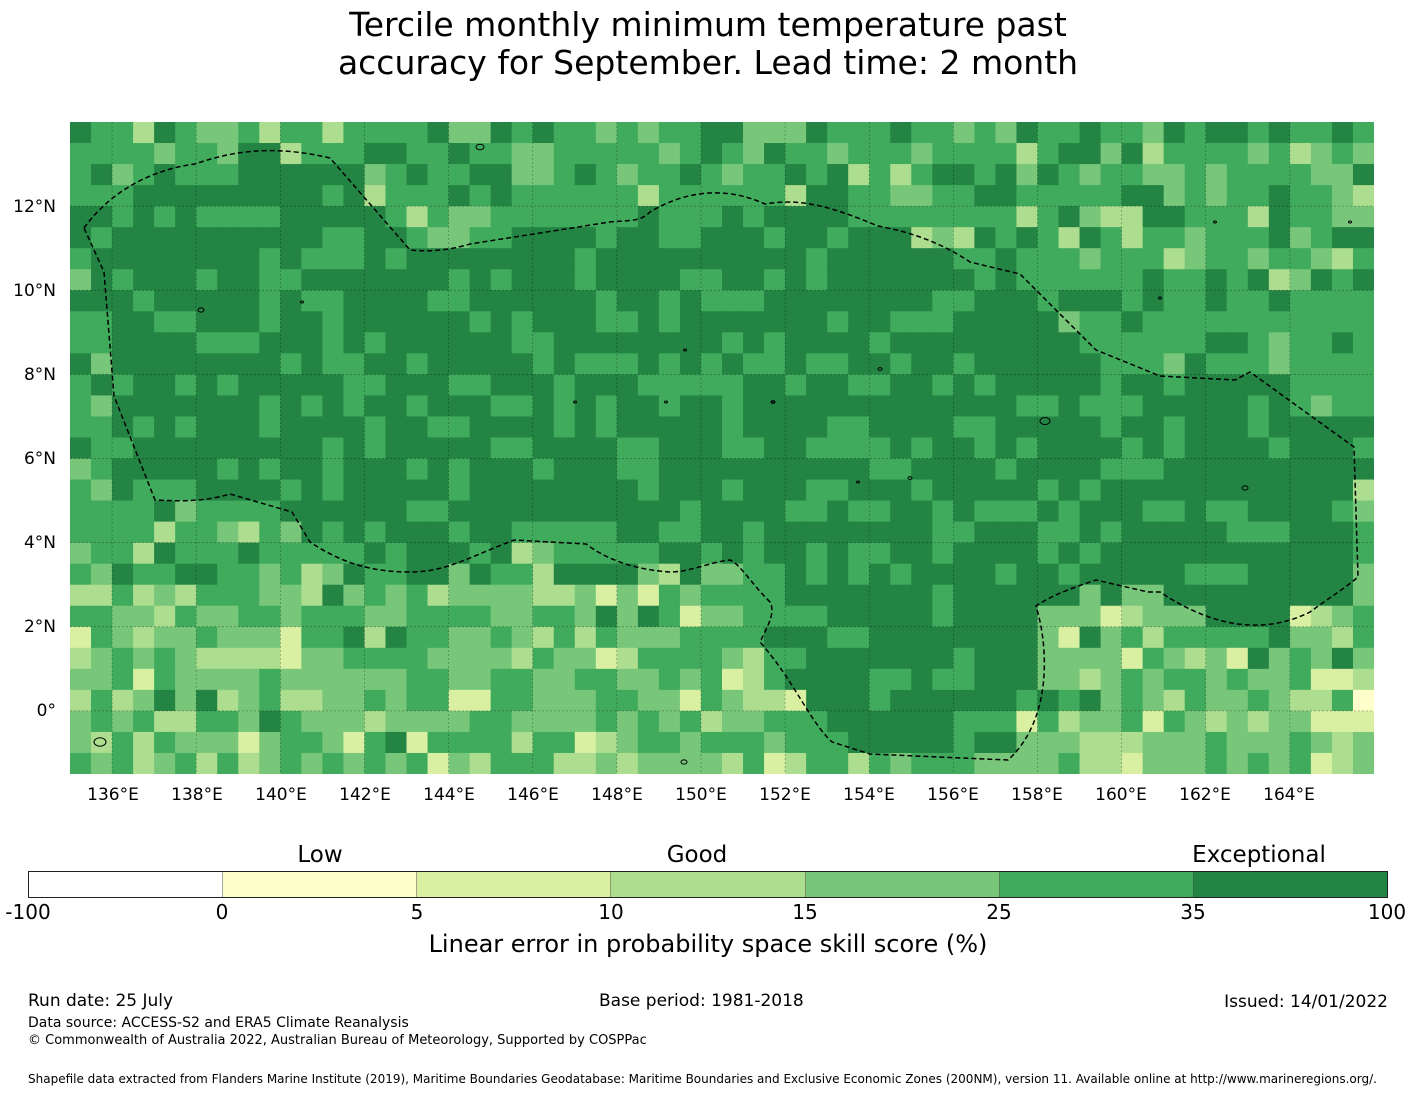  Describe the element at coordinates (708, 884) in the screenshot. I see `colorbar` at that location.